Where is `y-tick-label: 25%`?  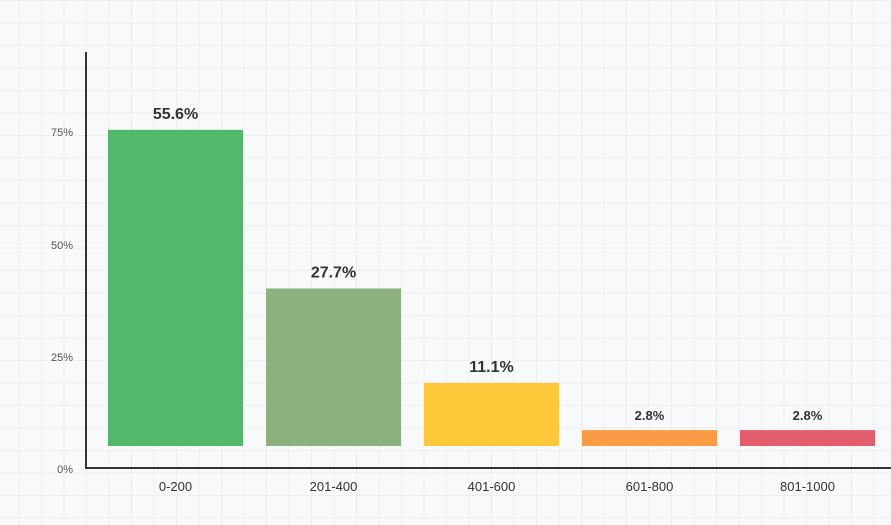
y-tick-label: 25% is located at coordinates (62, 358).